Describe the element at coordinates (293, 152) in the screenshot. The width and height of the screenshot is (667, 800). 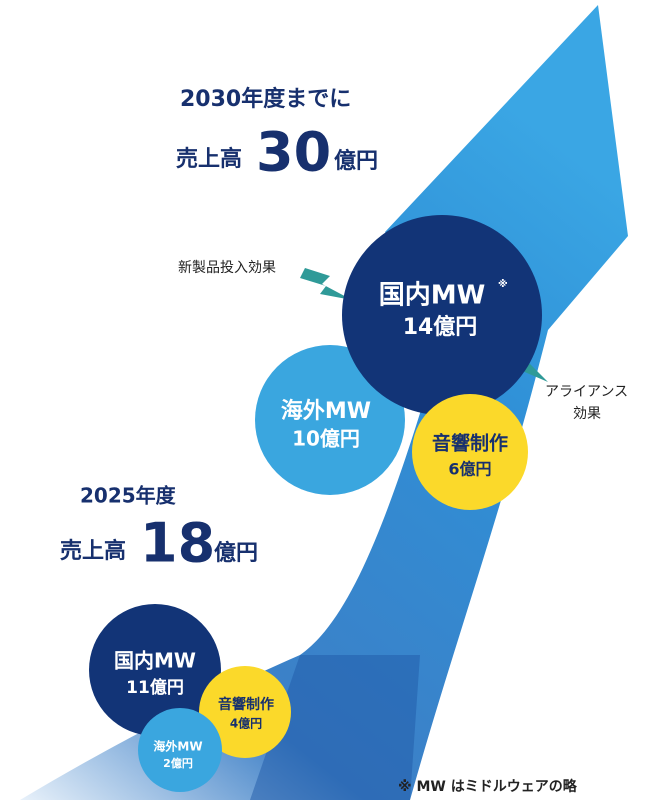
I see `sales-amount: 30` at that location.